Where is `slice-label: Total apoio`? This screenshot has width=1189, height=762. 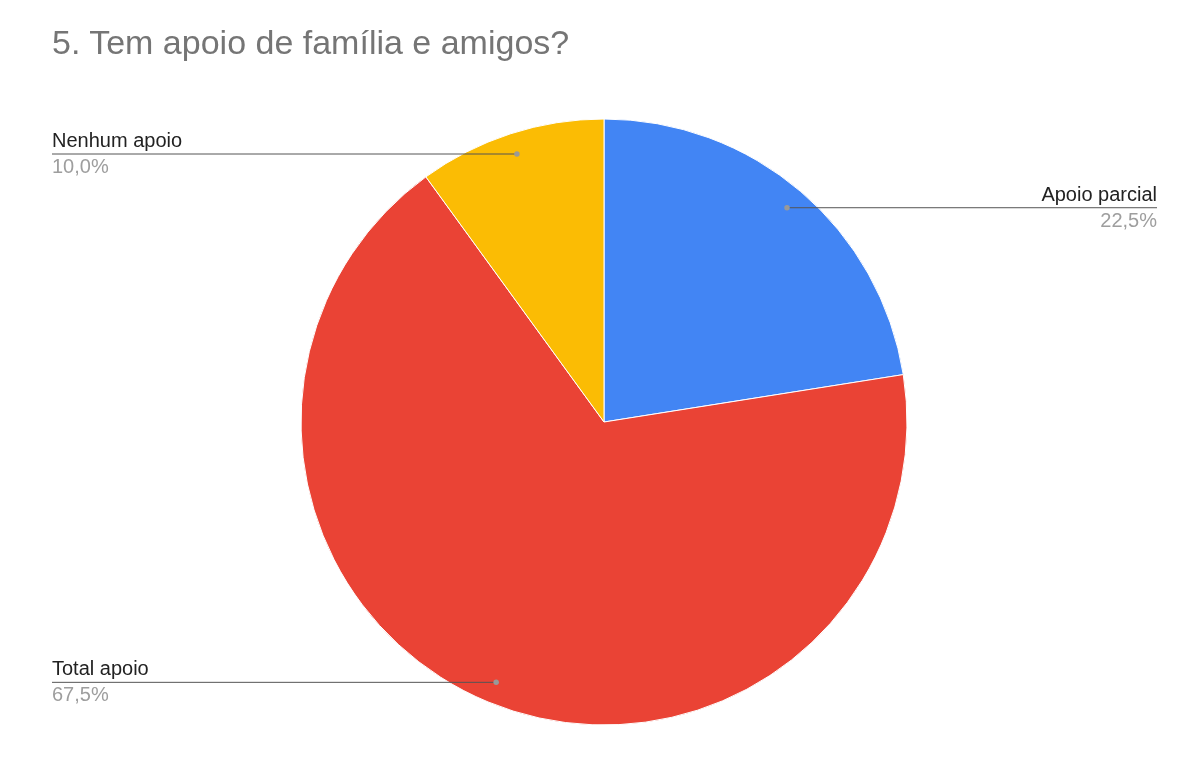 slice-label: Total apoio is located at coordinates (100, 668).